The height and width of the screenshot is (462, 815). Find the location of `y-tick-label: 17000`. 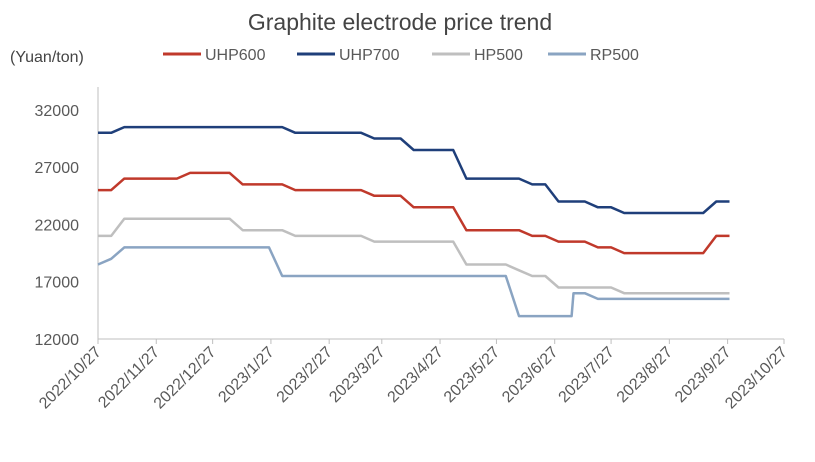

y-tick-label: 17000 is located at coordinates (57, 283).